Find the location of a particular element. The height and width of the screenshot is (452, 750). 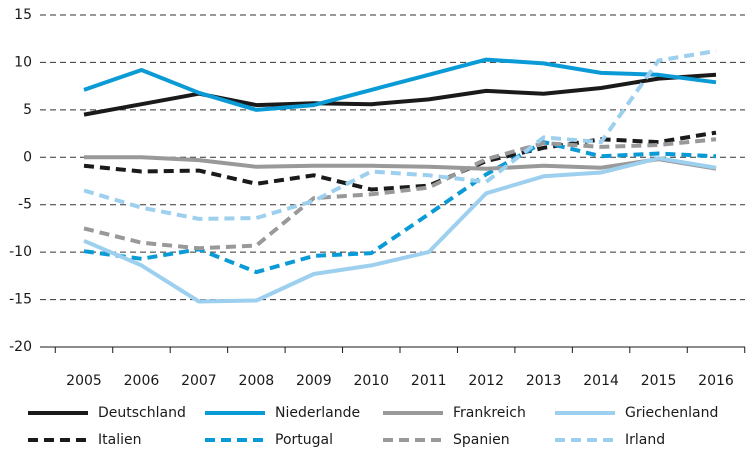

x-tick-label: 2010 is located at coordinates (371, 381).